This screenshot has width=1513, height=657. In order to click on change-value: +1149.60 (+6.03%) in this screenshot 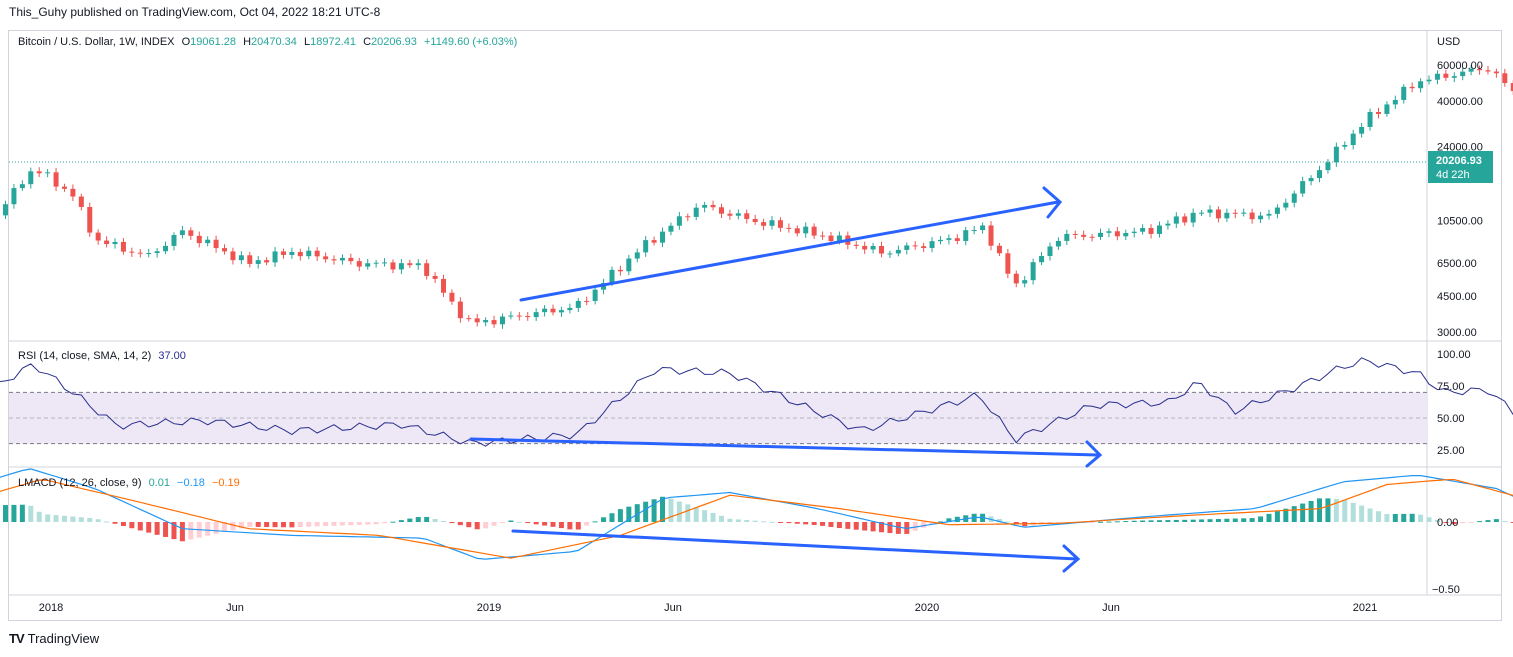, I will do `click(470, 42)`.